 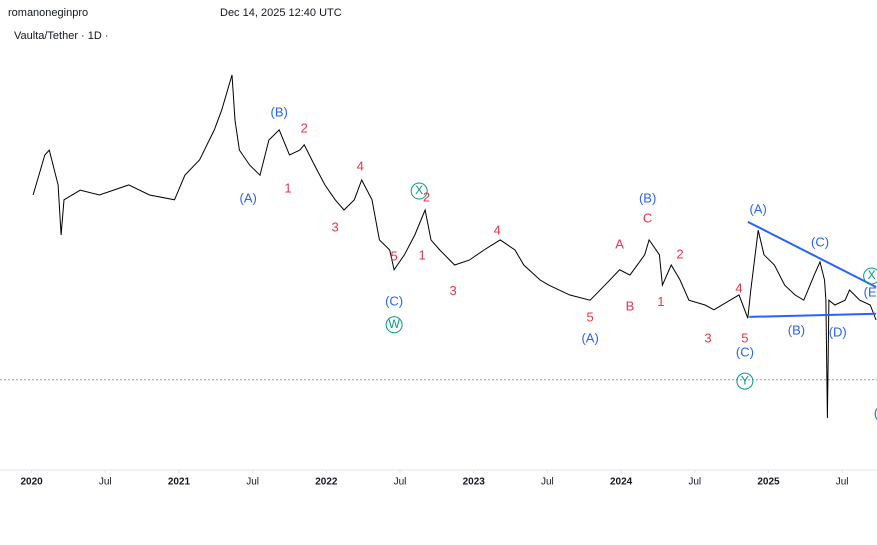 What do you see at coordinates (870, 292) in the screenshot?
I see `wave-label: (E` at bounding box center [870, 292].